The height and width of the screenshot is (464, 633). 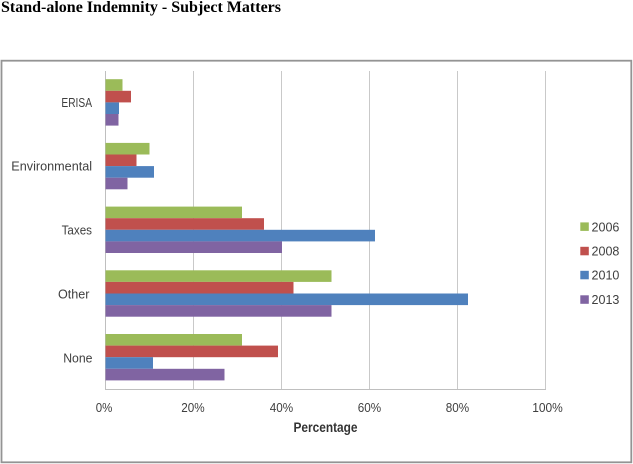 What do you see at coordinates (326, 427) in the screenshot?
I see `svg-text: Percentage` at bounding box center [326, 427].